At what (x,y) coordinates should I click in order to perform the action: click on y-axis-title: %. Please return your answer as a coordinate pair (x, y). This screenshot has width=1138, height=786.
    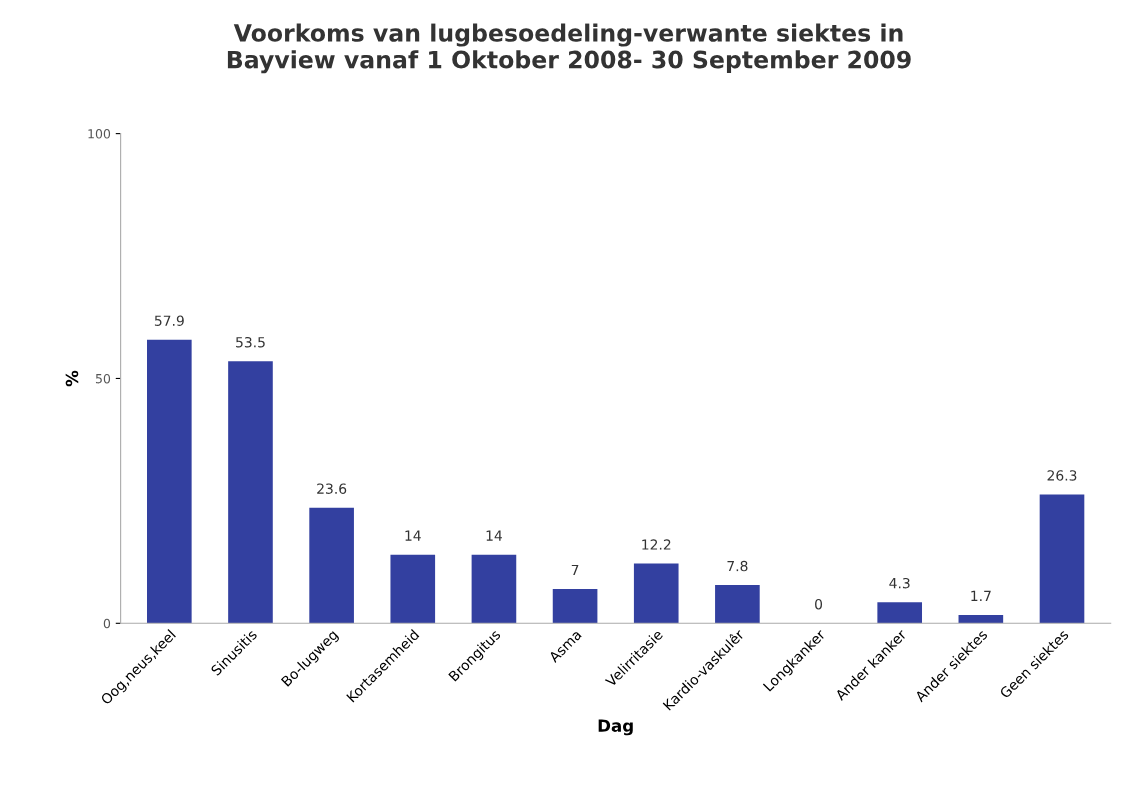
    Looking at the image, I should click on (72, 378).